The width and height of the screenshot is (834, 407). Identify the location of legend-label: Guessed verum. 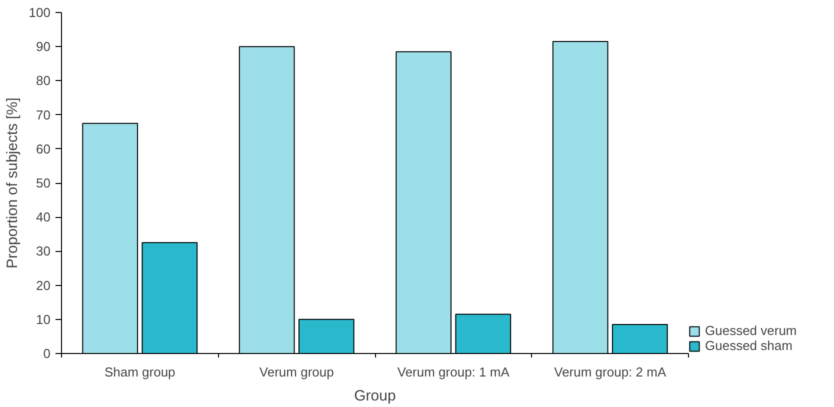
(751, 330).